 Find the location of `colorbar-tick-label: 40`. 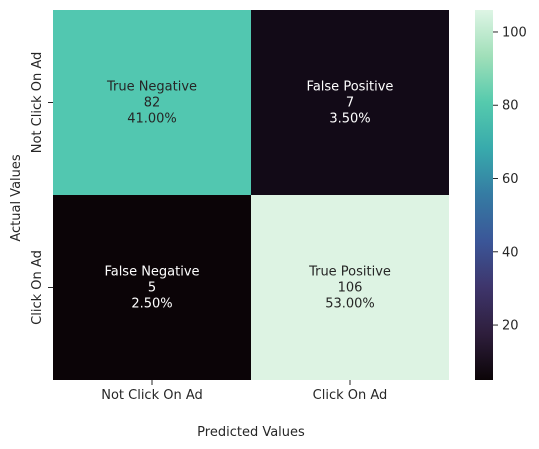

colorbar-tick-label: 40 is located at coordinates (510, 252).